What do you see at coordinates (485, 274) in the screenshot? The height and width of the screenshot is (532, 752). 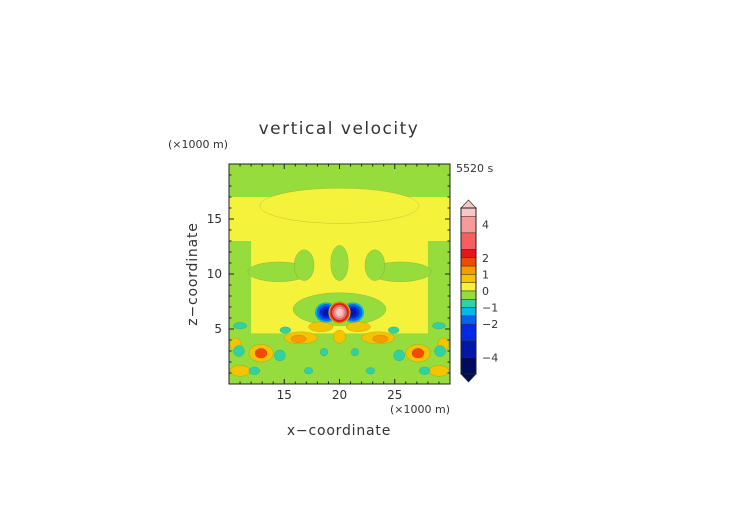 I see `colorbar-tick-label: 1` at bounding box center [485, 274].